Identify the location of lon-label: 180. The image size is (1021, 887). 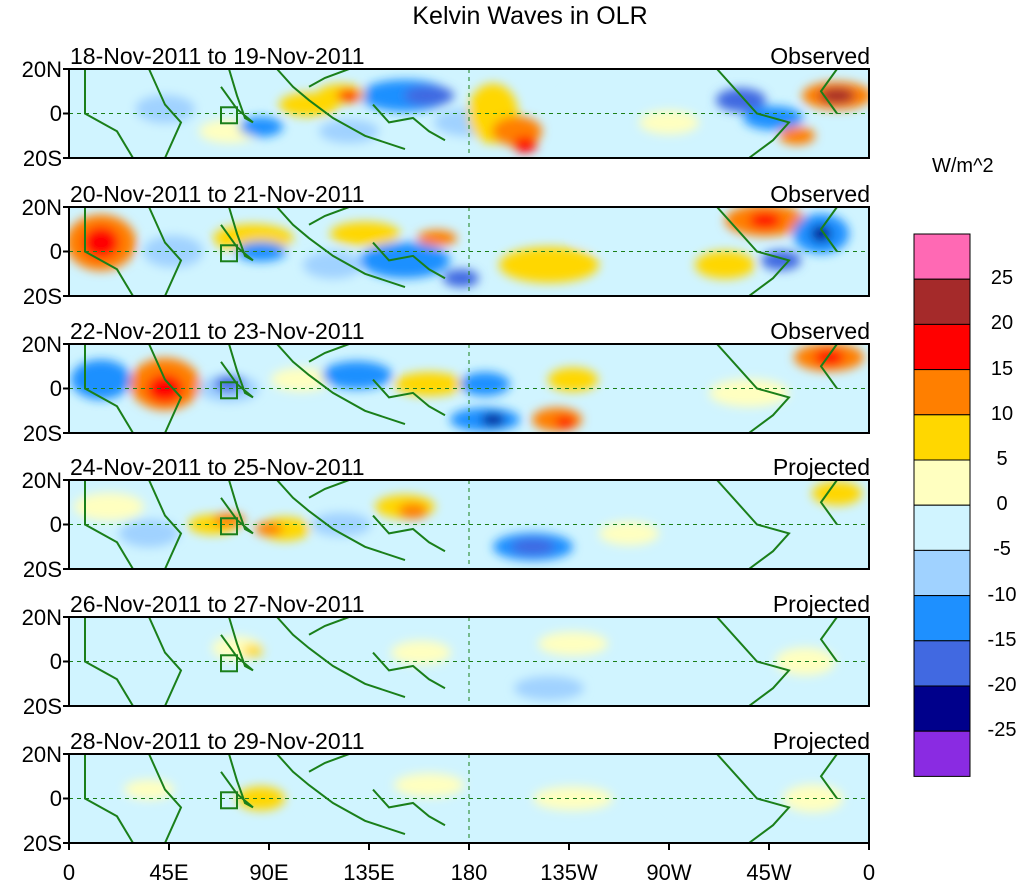
(469, 872).